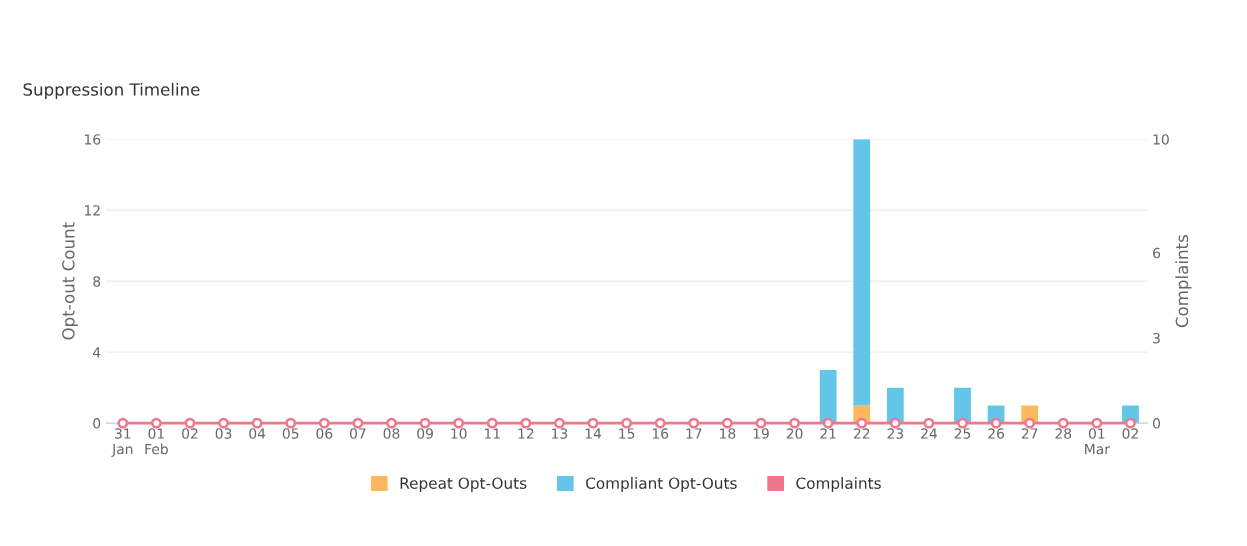  Describe the element at coordinates (560, 433) in the screenshot. I see `x-tick-label: 13` at that location.